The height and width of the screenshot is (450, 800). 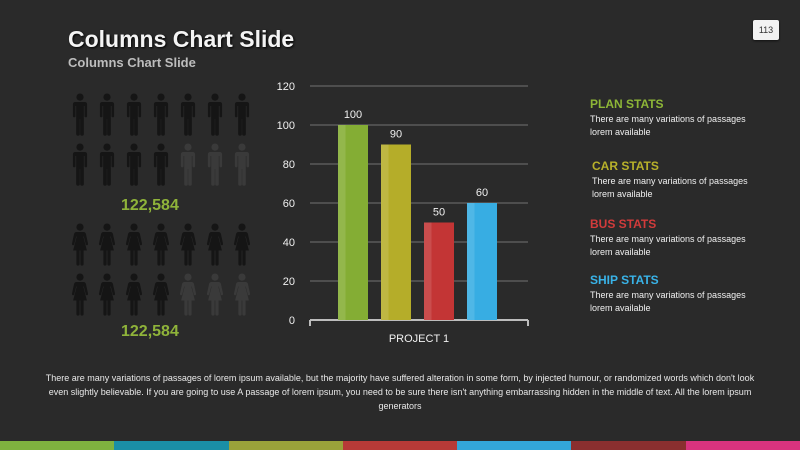 I want to click on people-count-top: 122,584, so click(x=150, y=205).